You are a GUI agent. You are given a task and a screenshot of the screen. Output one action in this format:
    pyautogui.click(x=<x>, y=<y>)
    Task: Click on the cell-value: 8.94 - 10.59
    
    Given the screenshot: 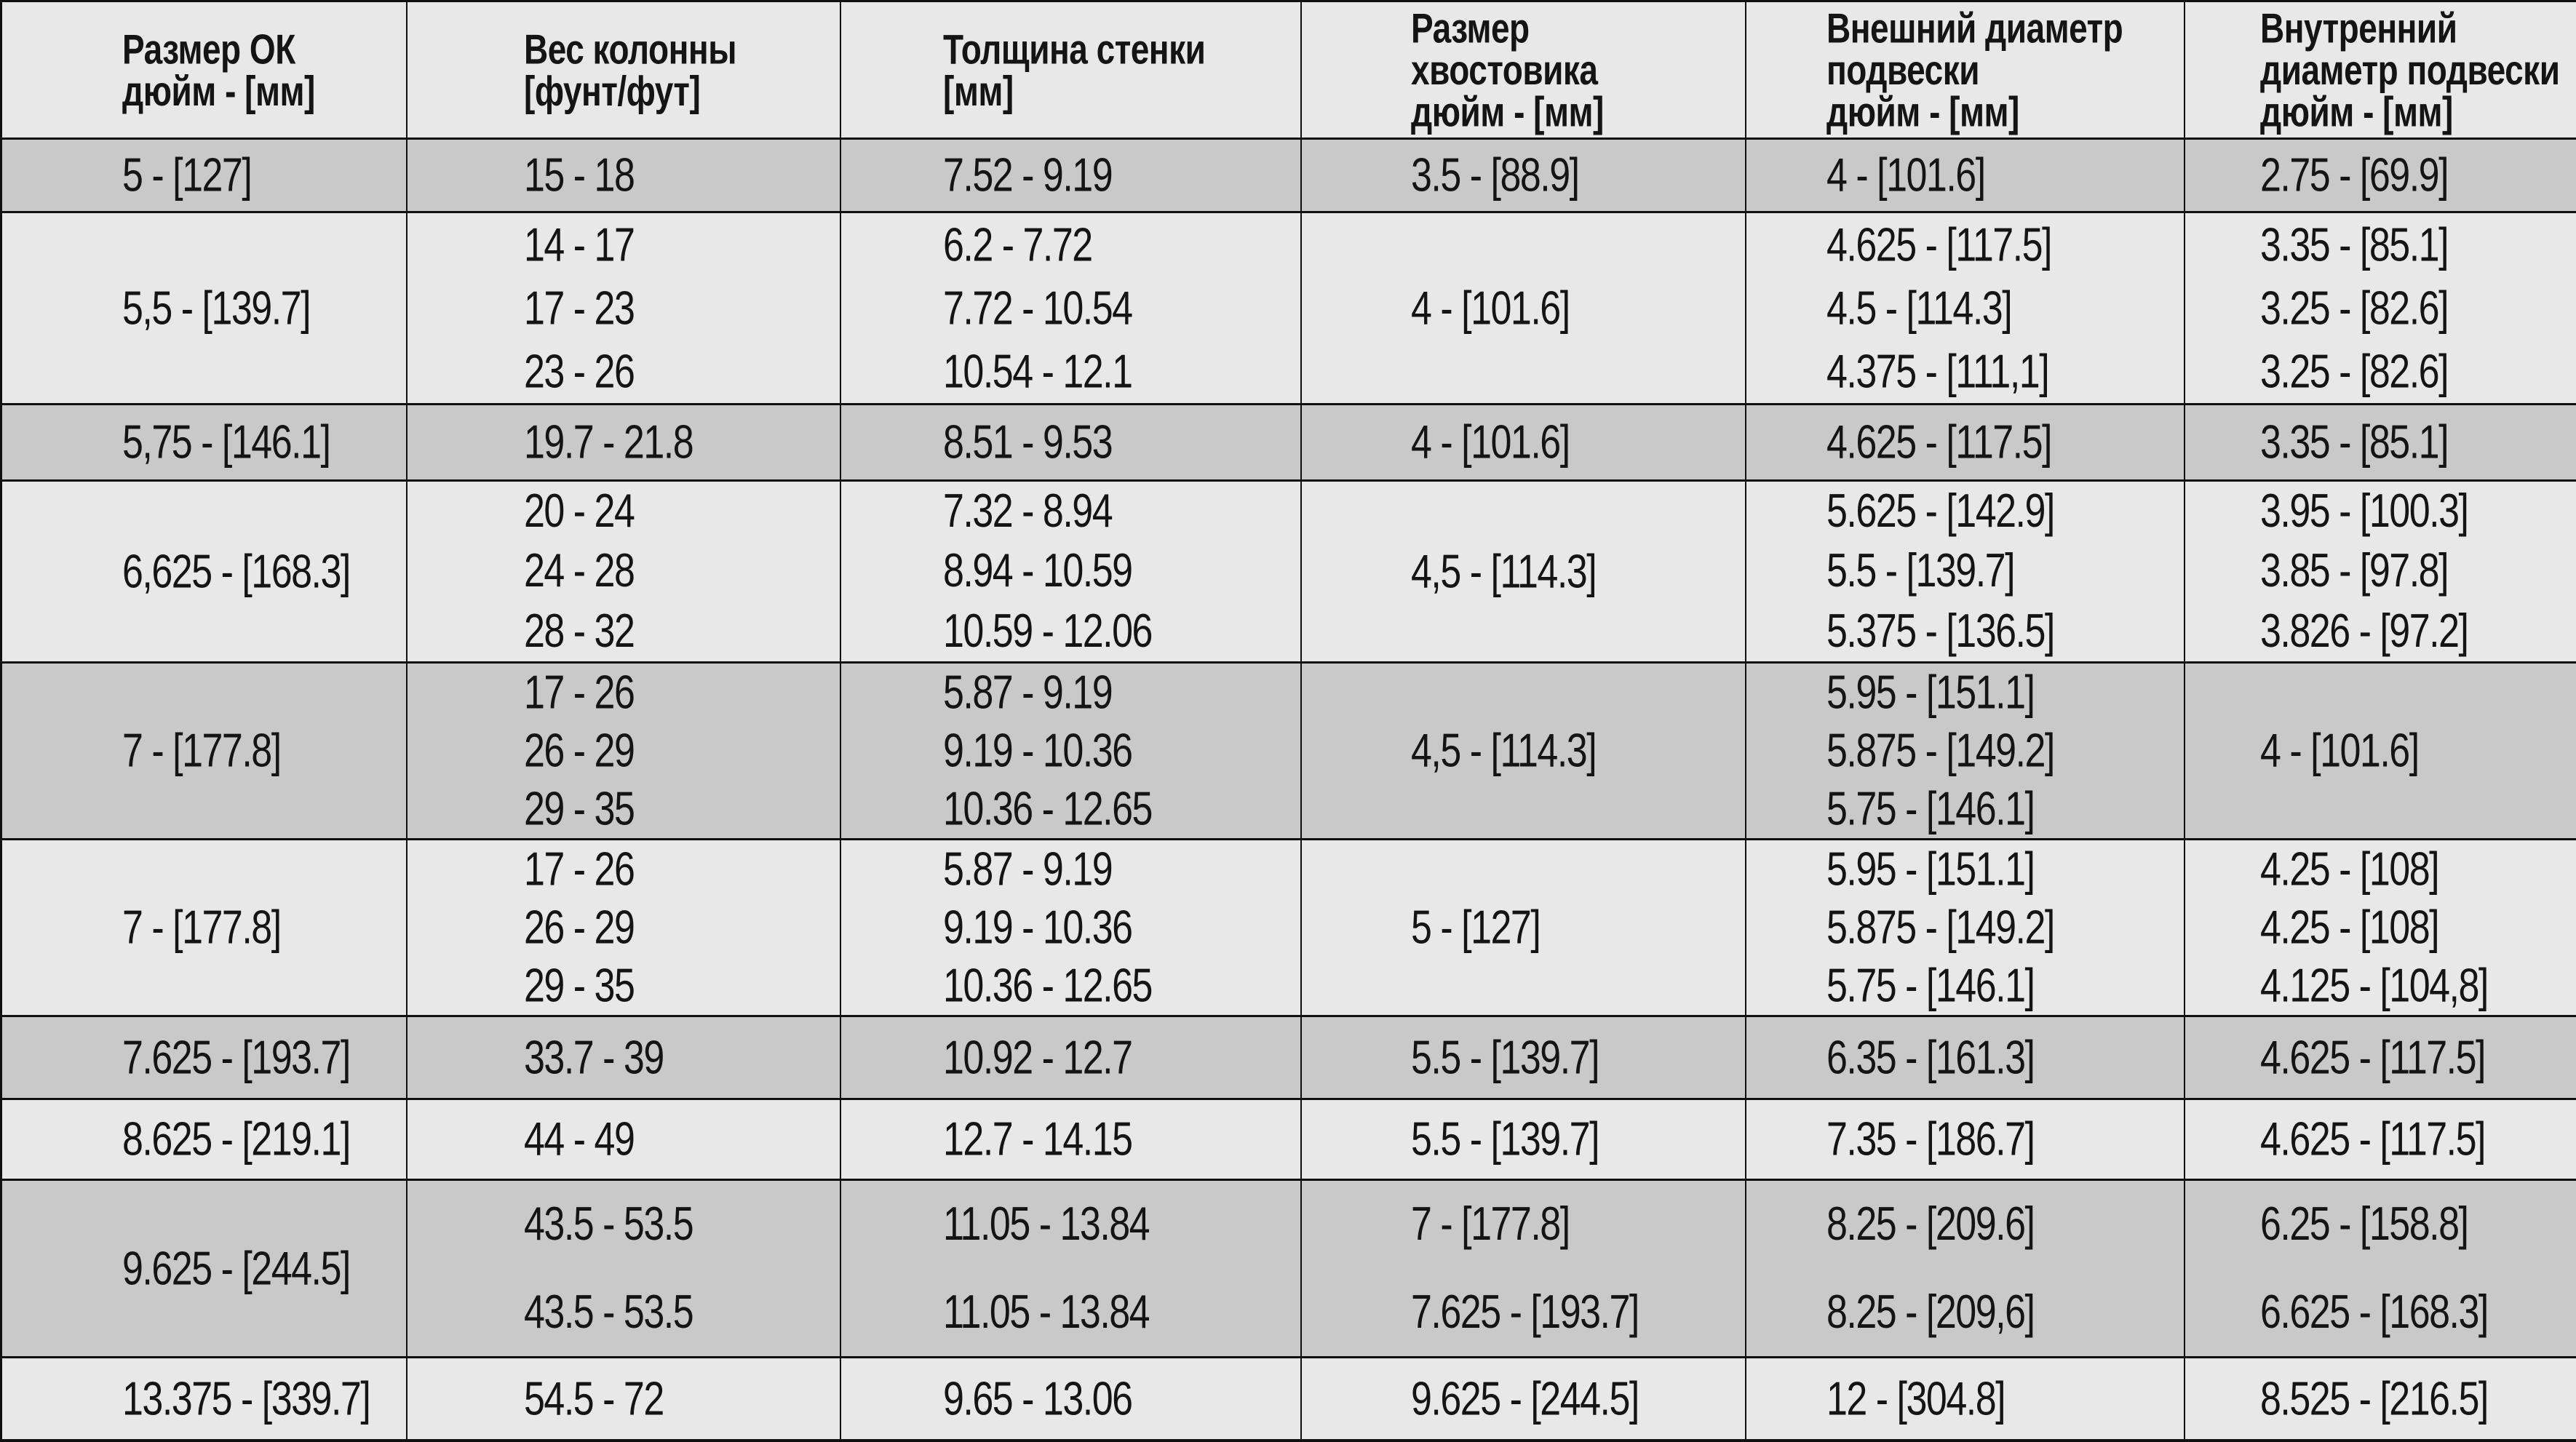 What is the action you would take?
    pyautogui.click(x=1038, y=571)
    